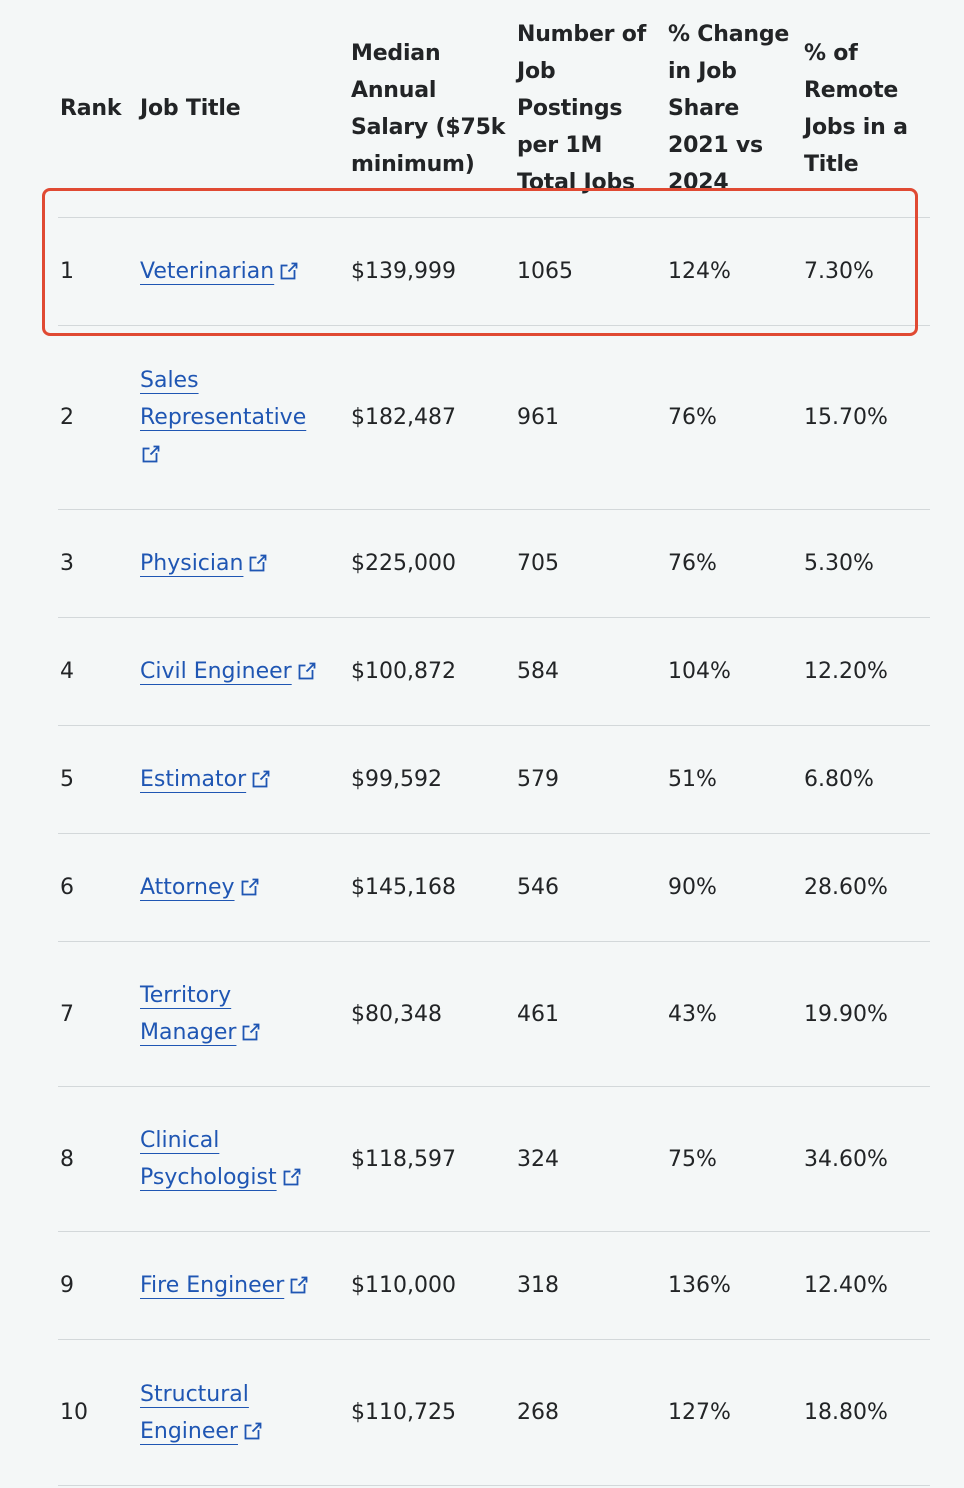 Image resolution: width=964 pixels, height=1488 pixels. I want to click on job-title-cell: Veterinarian, so click(240, 271).